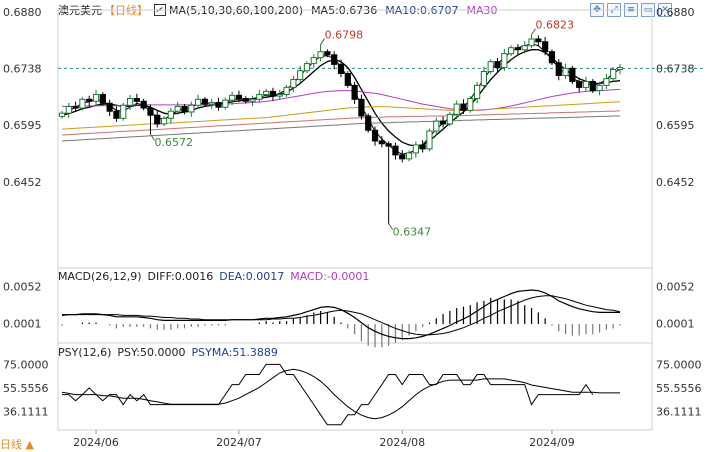 This screenshot has height=452, width=706. Describe the element at coordinates (22, 12) in the screenshot. I see `price-axis-left-label: 0.6880` at that location.